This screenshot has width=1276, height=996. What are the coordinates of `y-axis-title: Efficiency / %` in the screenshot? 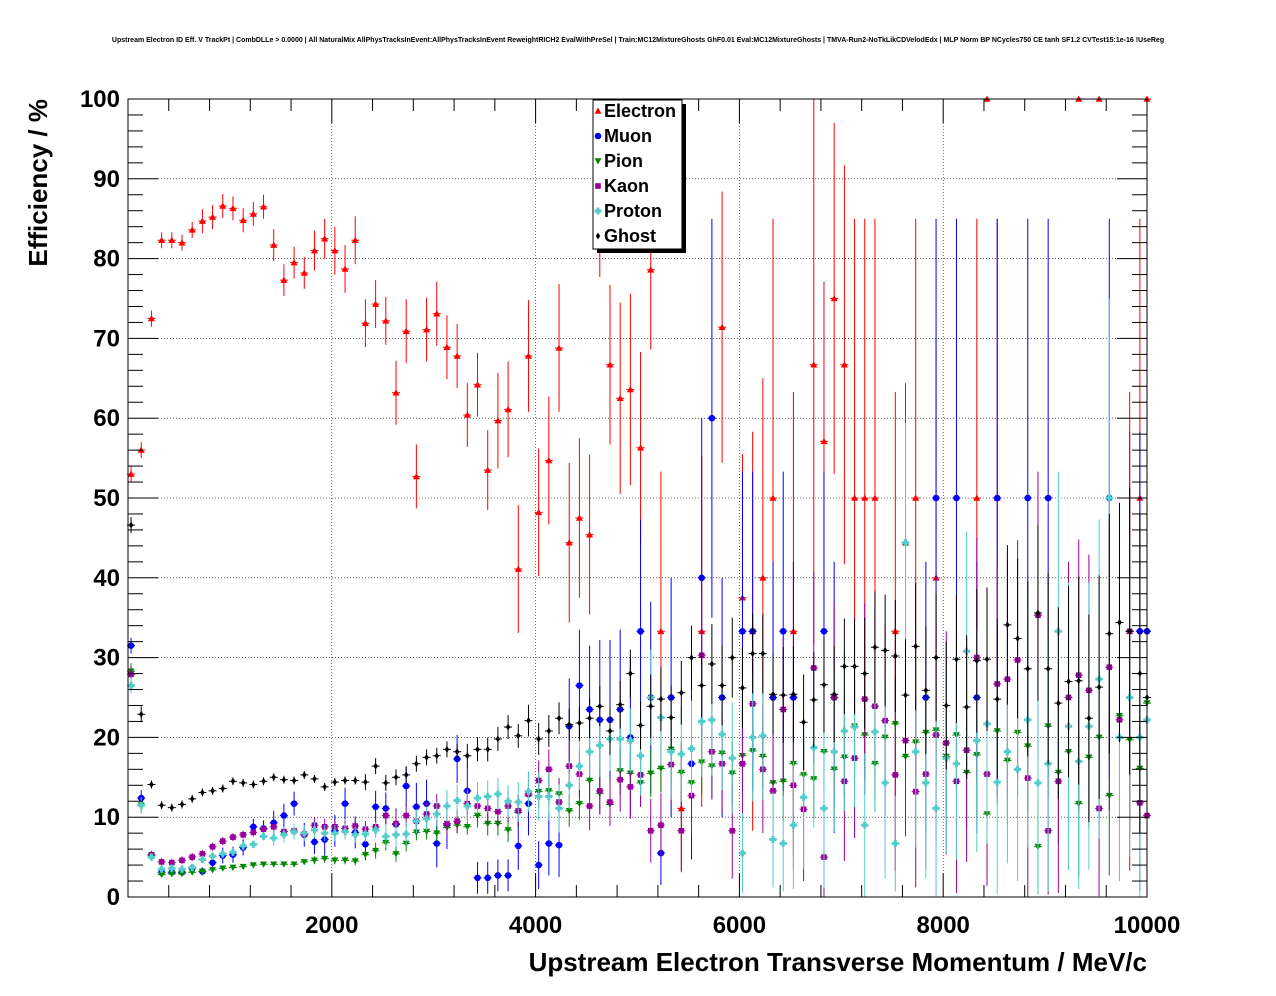 It's located at (38, 183).